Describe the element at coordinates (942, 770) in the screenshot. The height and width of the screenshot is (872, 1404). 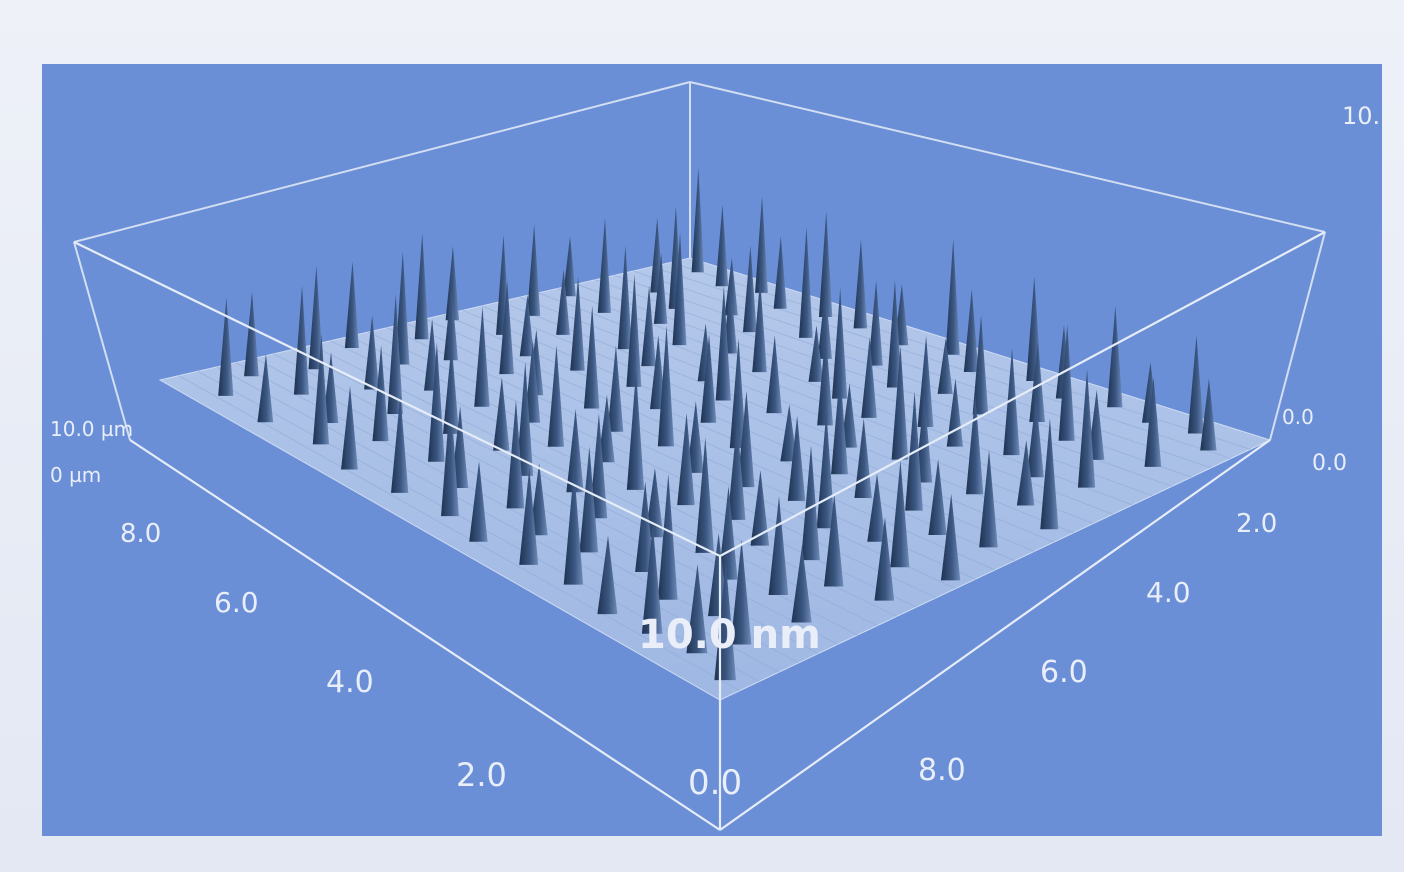
I see `y-tick-label: 8.0` at that location.